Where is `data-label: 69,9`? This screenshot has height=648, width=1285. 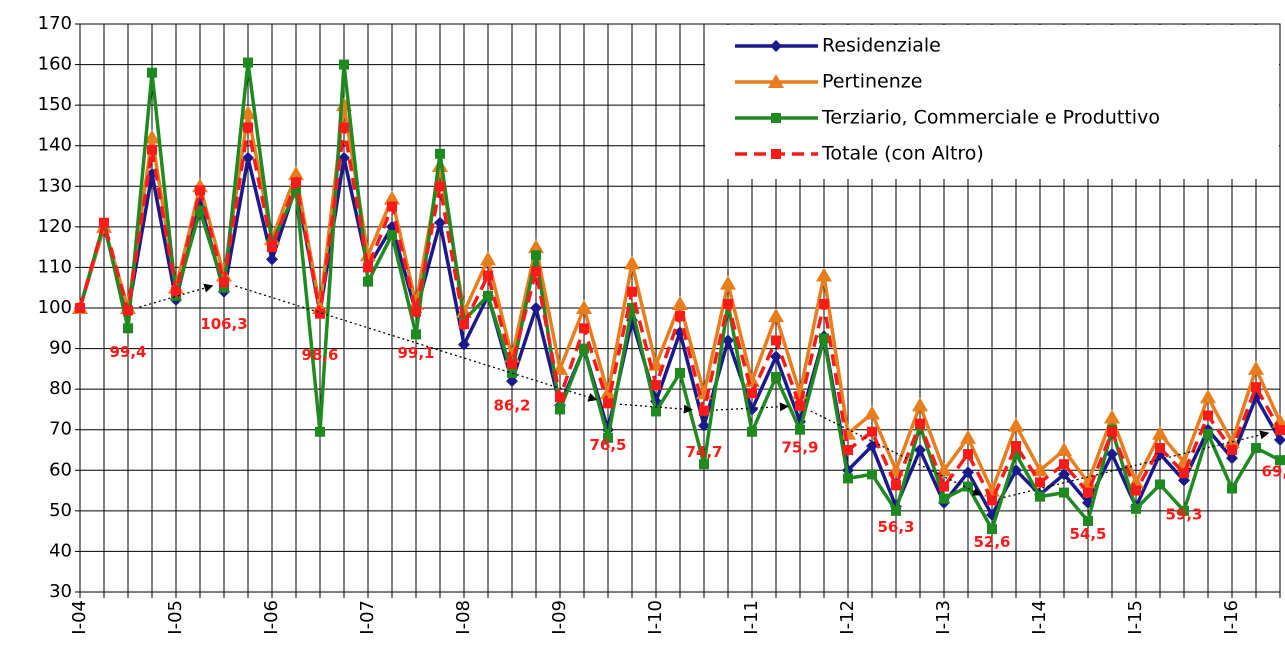 data-label: 69,9 is located at coordinates (1273, 472).